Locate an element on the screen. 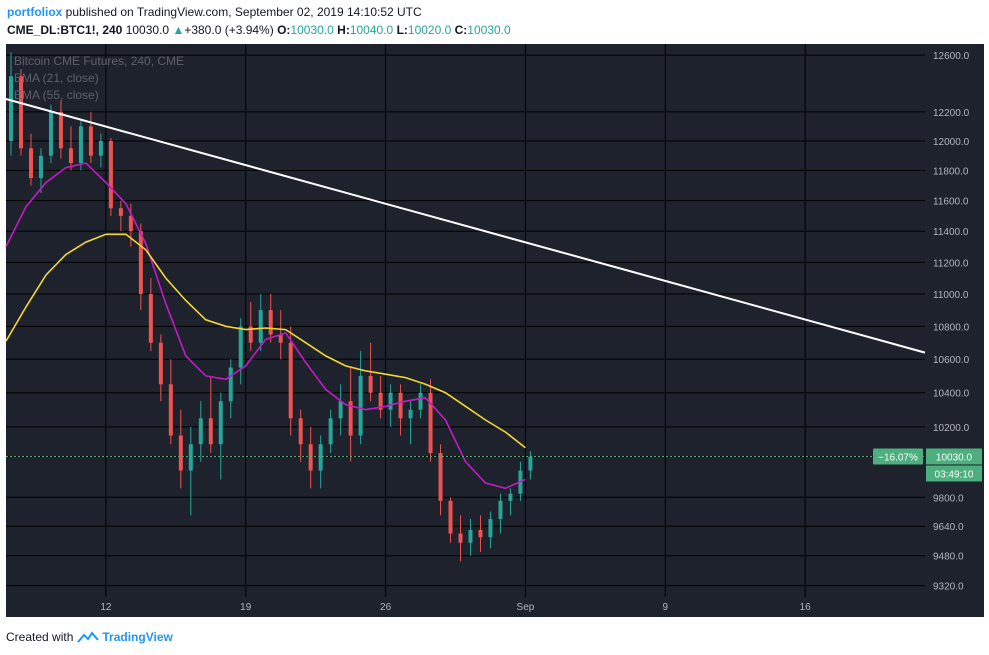 The width and height of the screenshot is (989, 655). countdown-badge is located at coordinates (954, 473).